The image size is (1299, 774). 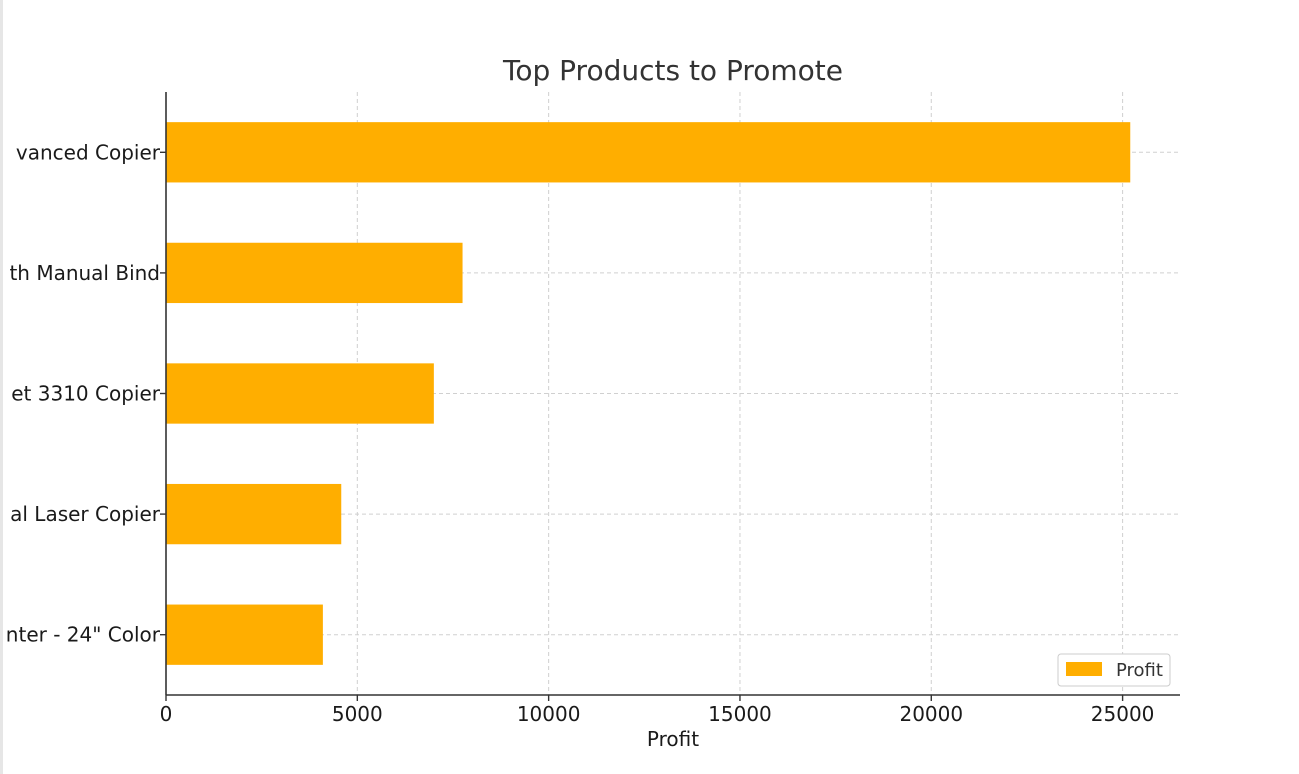 What do you see at coordinates (1139, 670) in the screenshot?
I see `legend-label-profit: Profit` at bounding box center [1139, 670].